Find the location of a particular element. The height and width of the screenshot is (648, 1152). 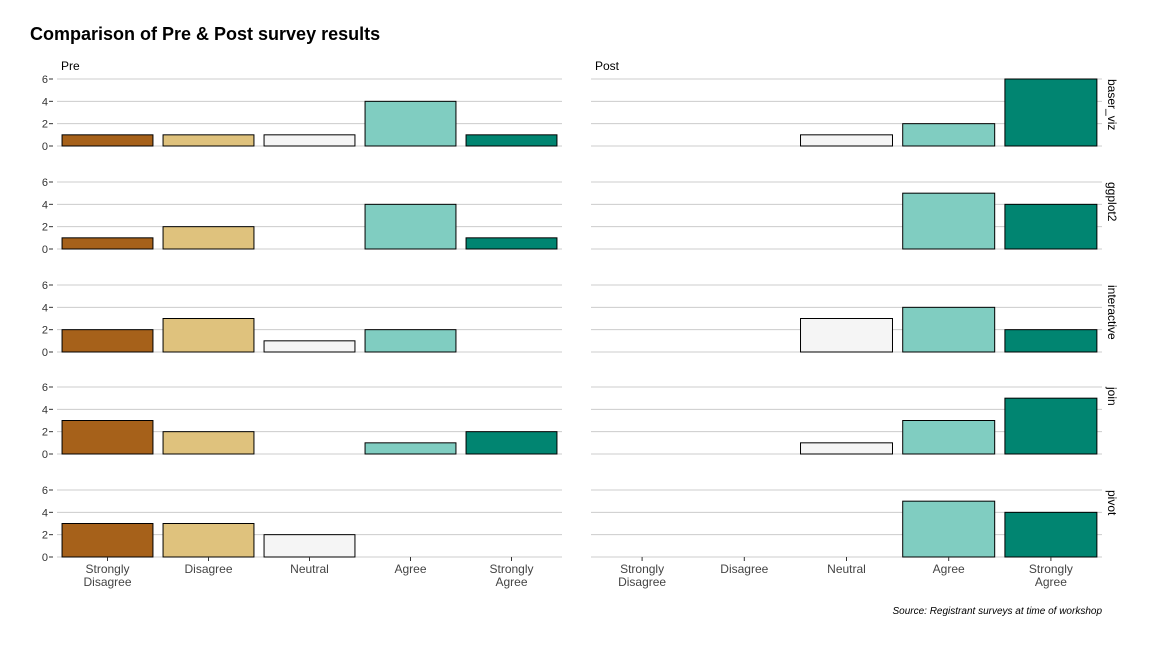

x-tick-label-post-1: Disagree is located at coordinates (744, 569).